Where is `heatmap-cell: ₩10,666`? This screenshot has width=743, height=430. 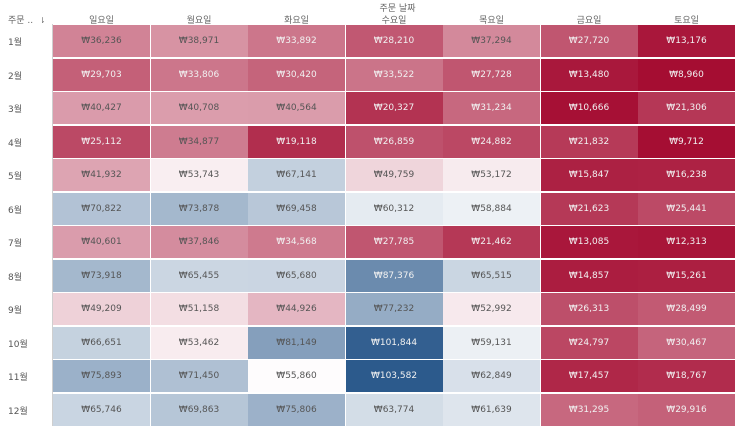
heatmap-cell: ₩10,666 is located at coordinates (589, 108).